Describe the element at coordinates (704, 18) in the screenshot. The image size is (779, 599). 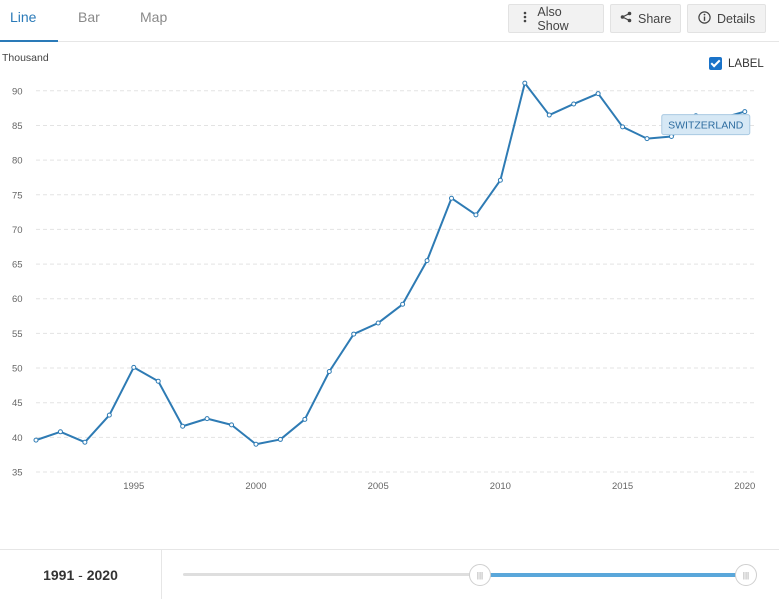
I see `info-icon` at that location.